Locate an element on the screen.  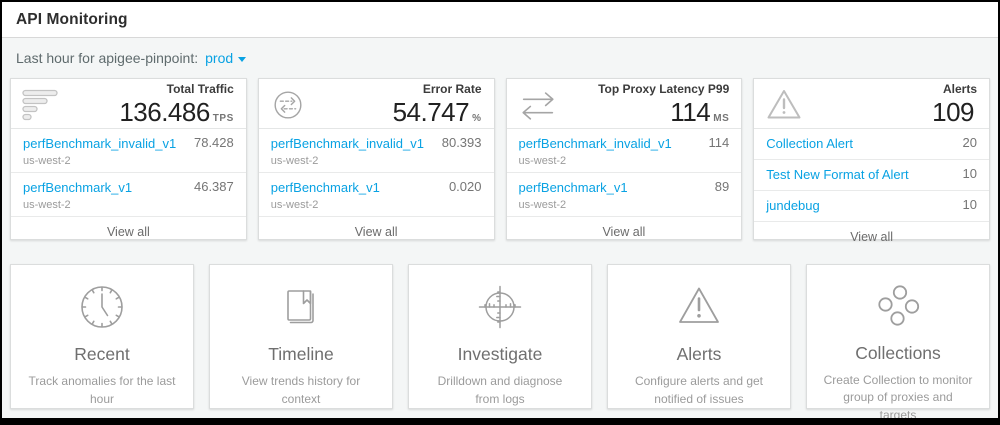
page-title: API Monitoring is located at coordinates (72, 19).